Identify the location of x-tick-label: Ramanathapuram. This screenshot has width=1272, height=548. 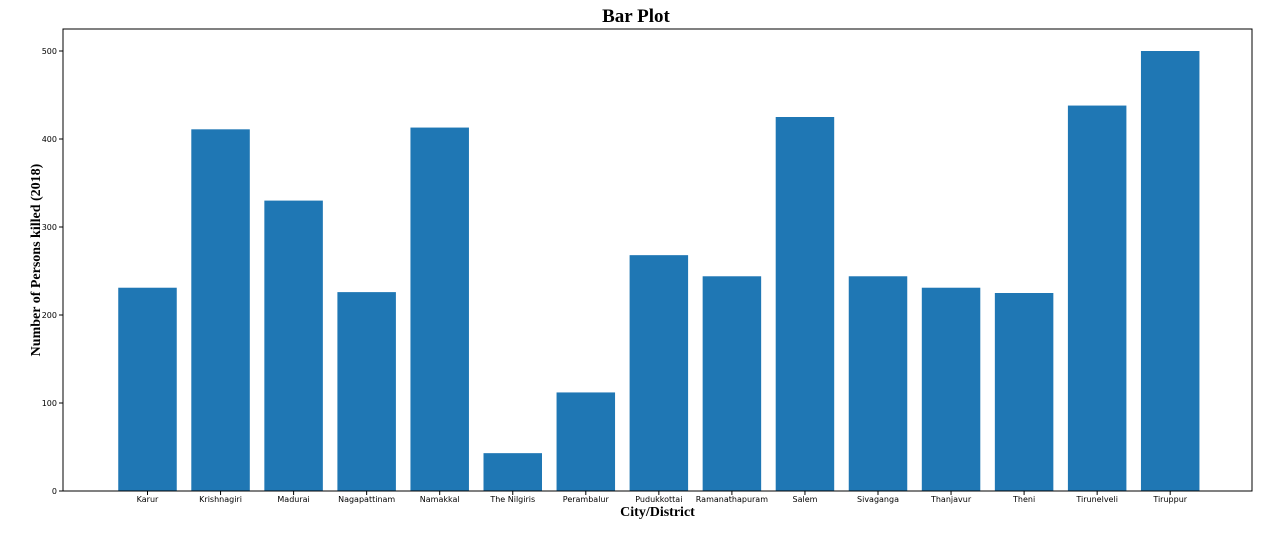
(732, 499).